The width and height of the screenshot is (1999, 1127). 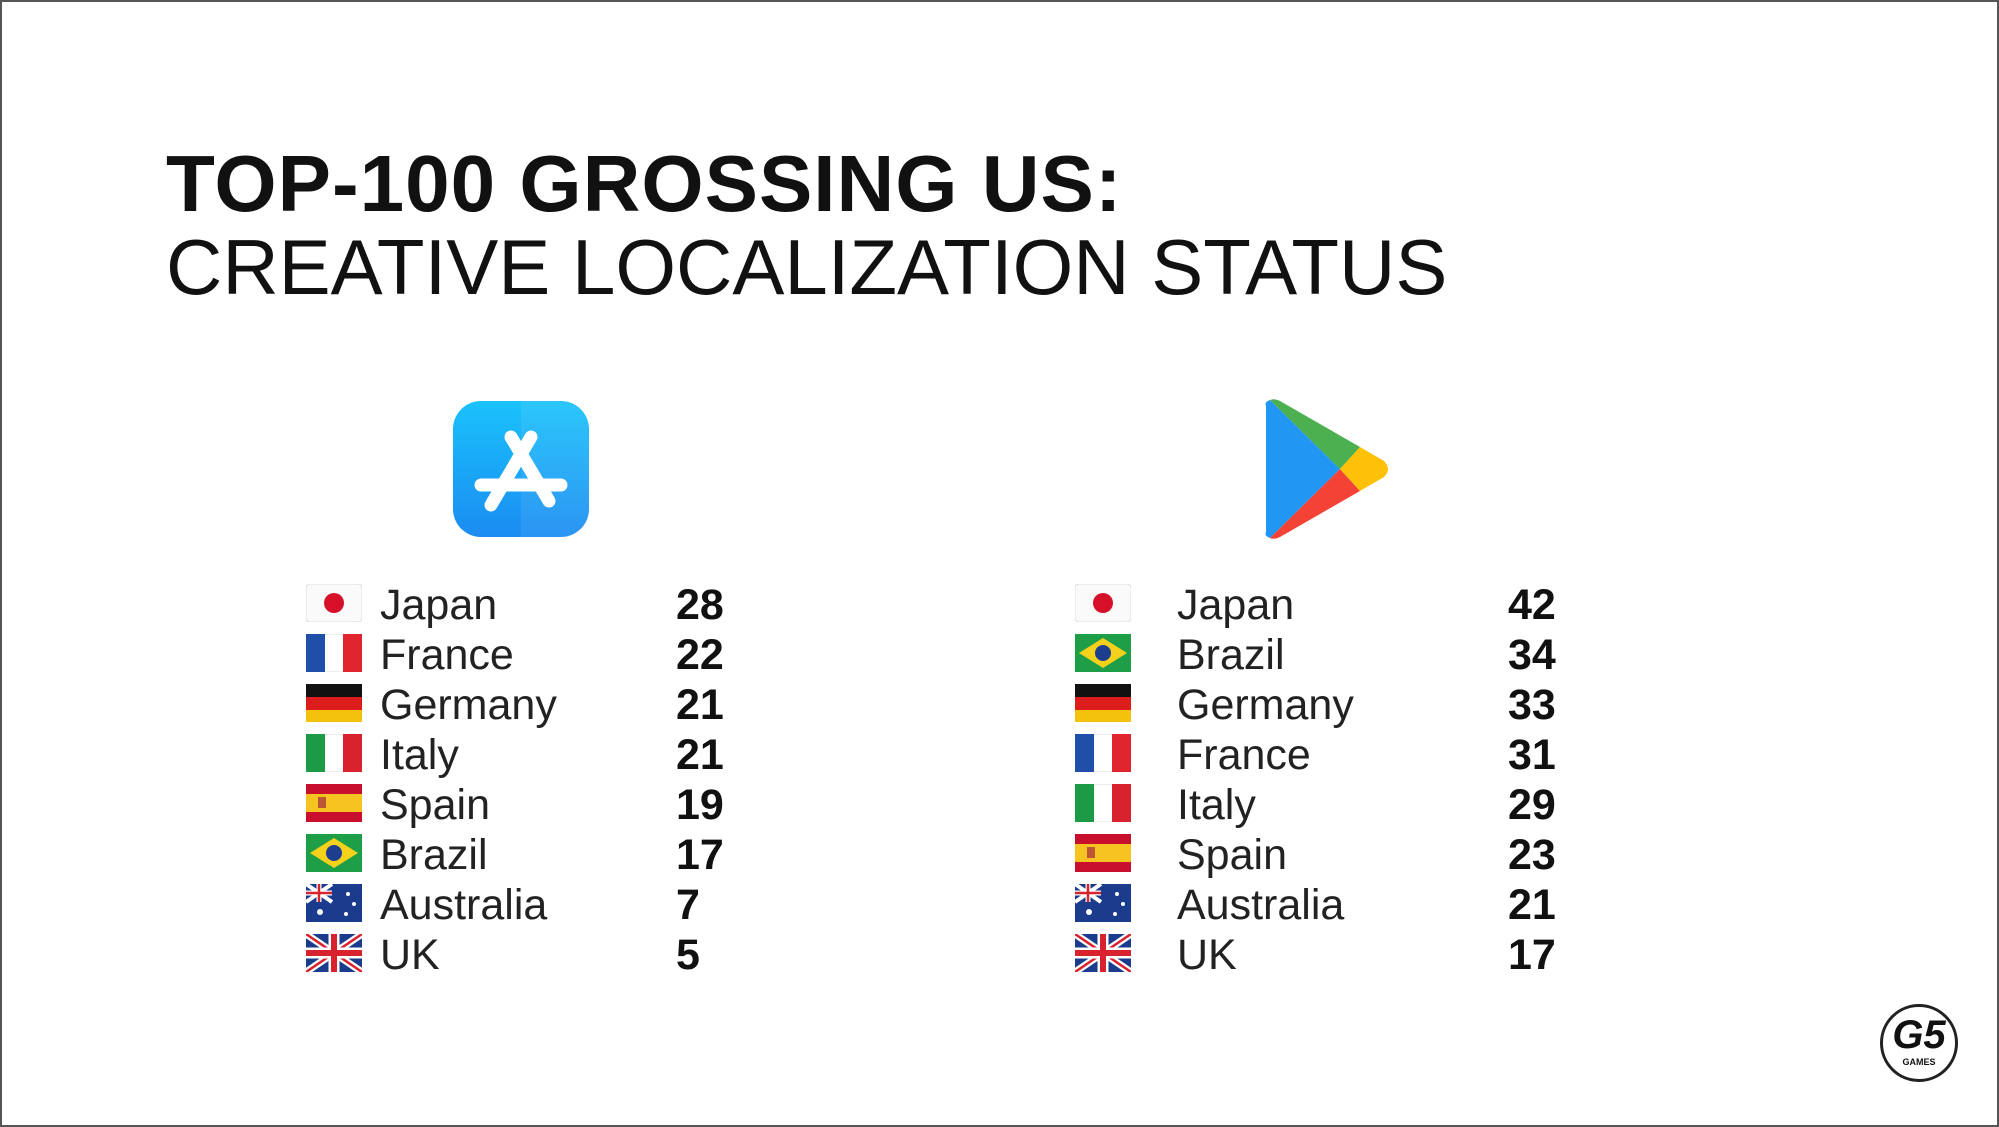 What do you see at coordinates (700, 805) in the screenshot?
I see `count: 19` at bounding box center [700, 805].